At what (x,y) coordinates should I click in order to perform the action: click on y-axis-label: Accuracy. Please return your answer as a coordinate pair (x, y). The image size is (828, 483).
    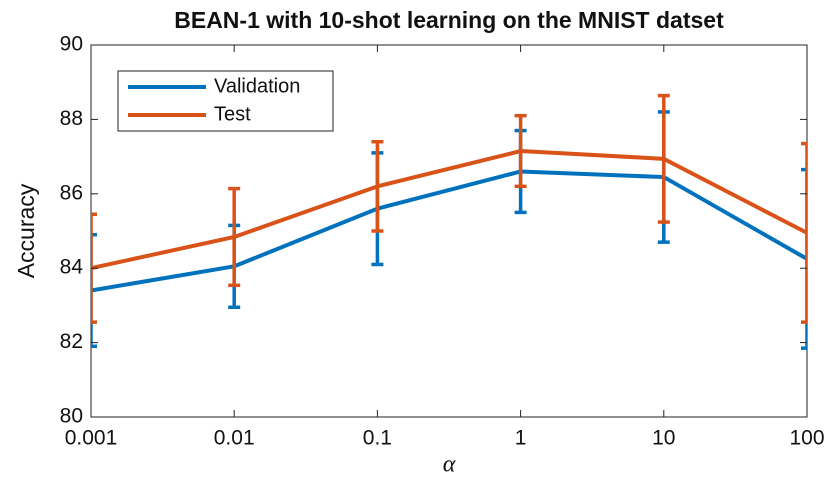
    Looking at the image, I should click on (26, 230).